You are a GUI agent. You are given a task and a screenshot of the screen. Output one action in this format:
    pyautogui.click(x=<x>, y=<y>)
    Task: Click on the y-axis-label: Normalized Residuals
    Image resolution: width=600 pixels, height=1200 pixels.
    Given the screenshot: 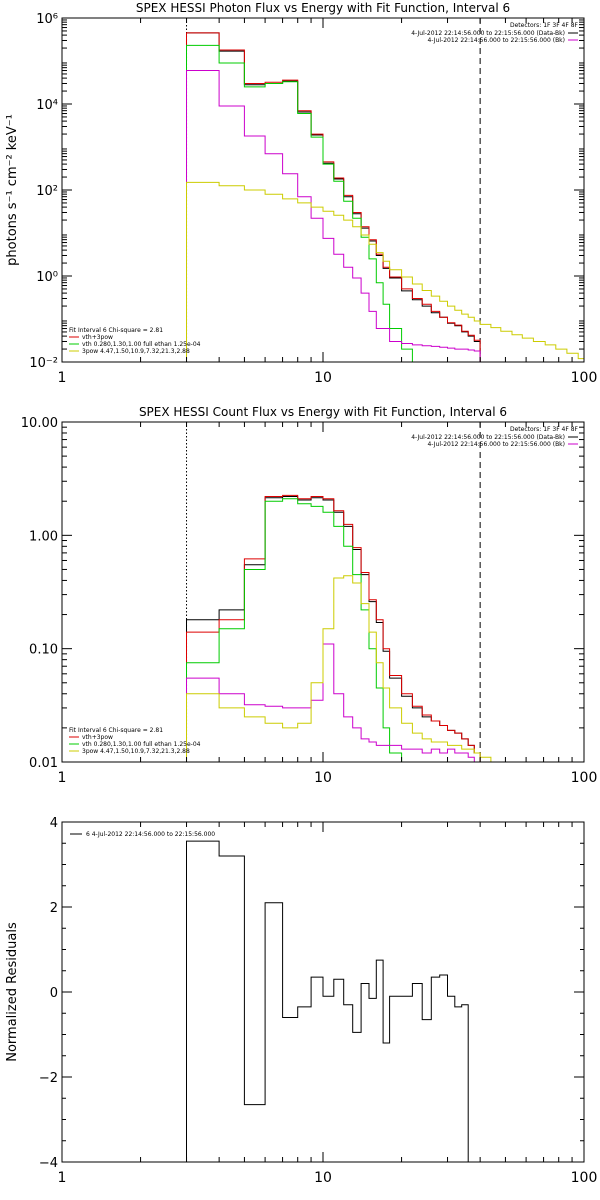 What is the action you would take?
    pyautogui.click(x=12, y=992)
    